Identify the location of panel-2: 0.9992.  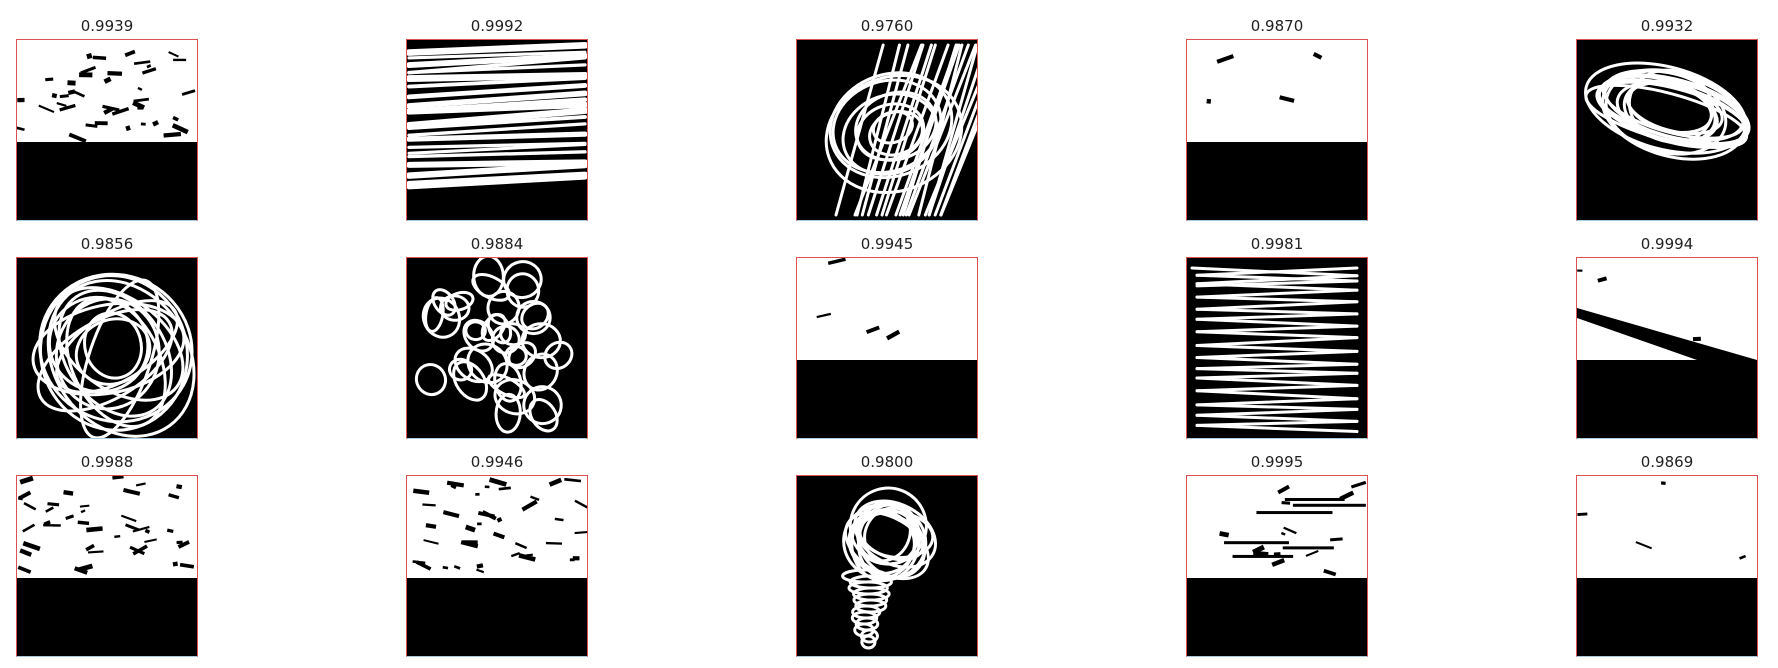
(497, 119).